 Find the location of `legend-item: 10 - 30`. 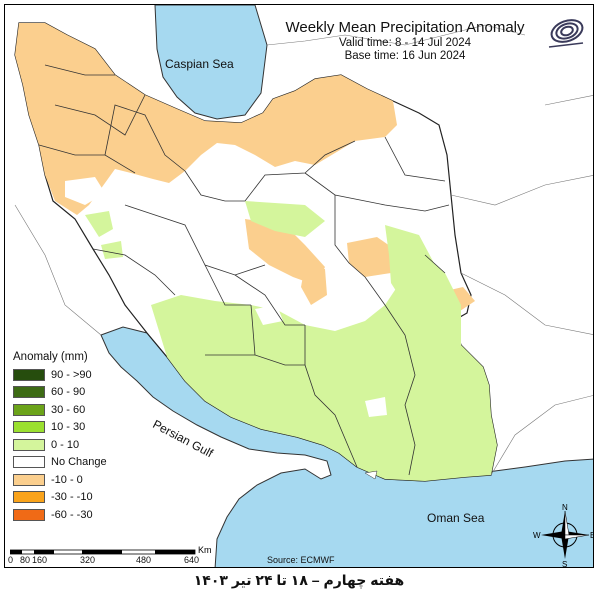

legend-item: 10 - 30 is located at coordinates (73, 428).